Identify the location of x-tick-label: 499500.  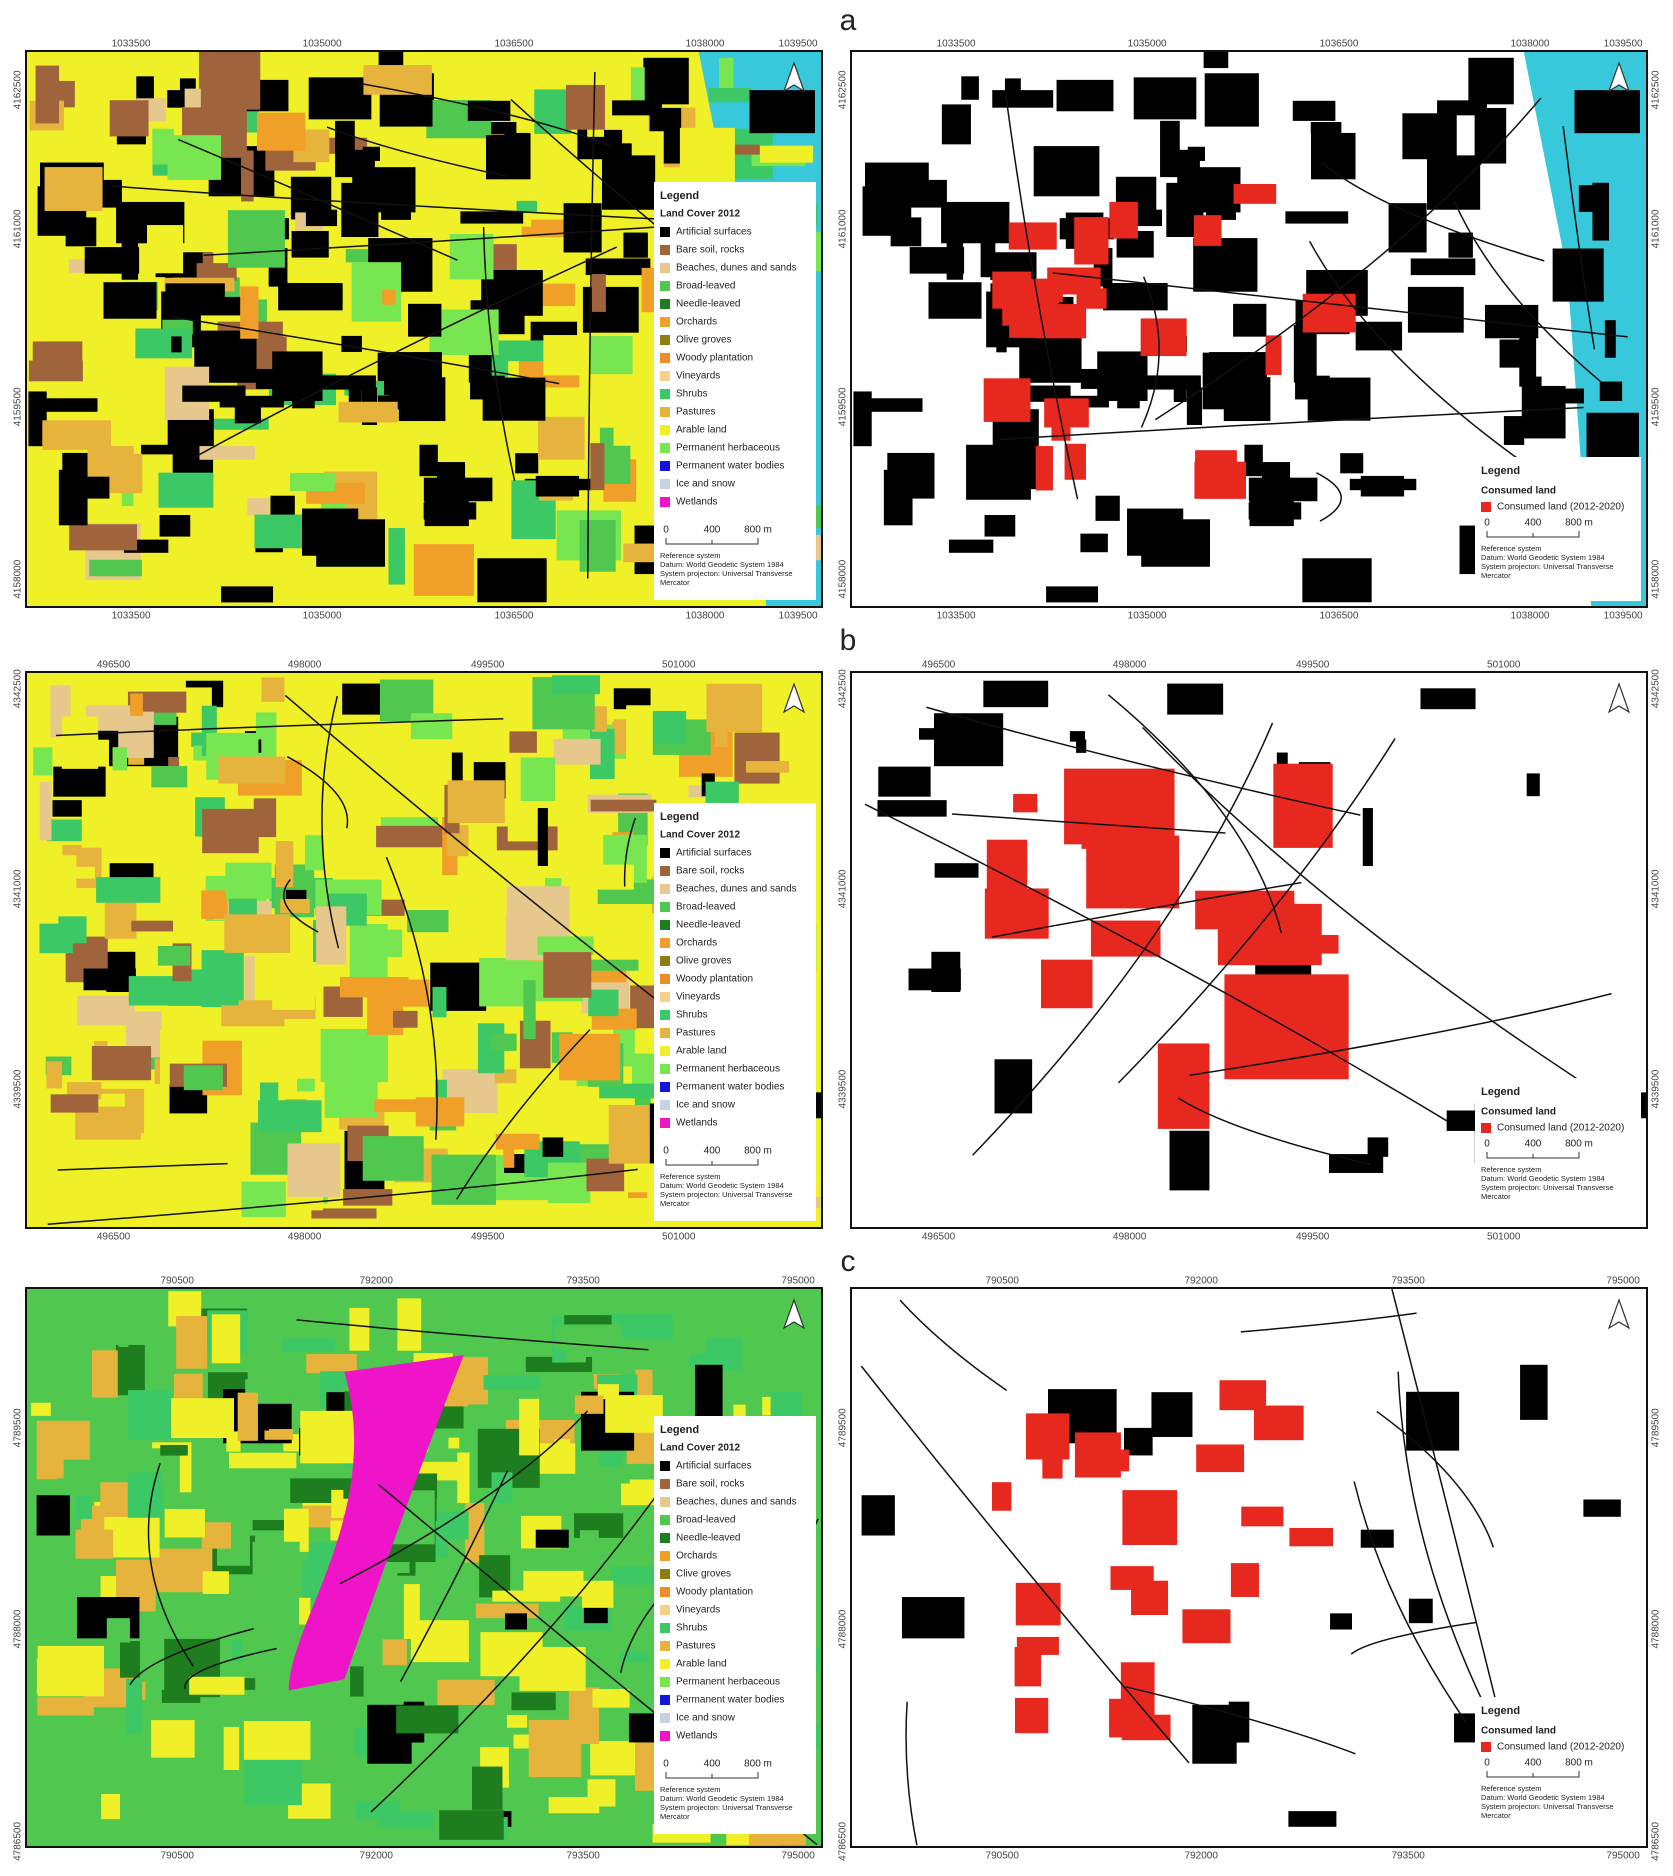
(1313, 665).